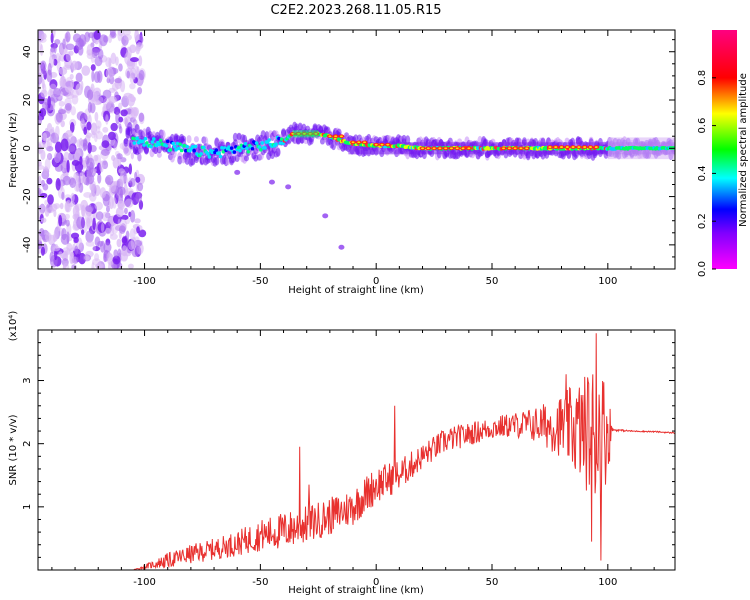 This screenshot has height=600, width=750. I want to click on y-tick-label: 20, so click(27, 100).